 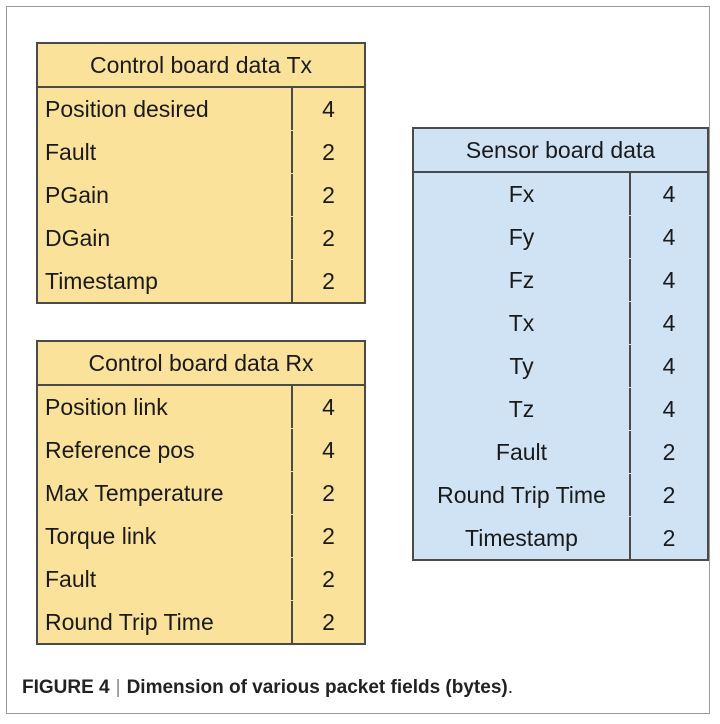 I want to click on table-row: Max Temperature 2, so click(x=201, y=492).